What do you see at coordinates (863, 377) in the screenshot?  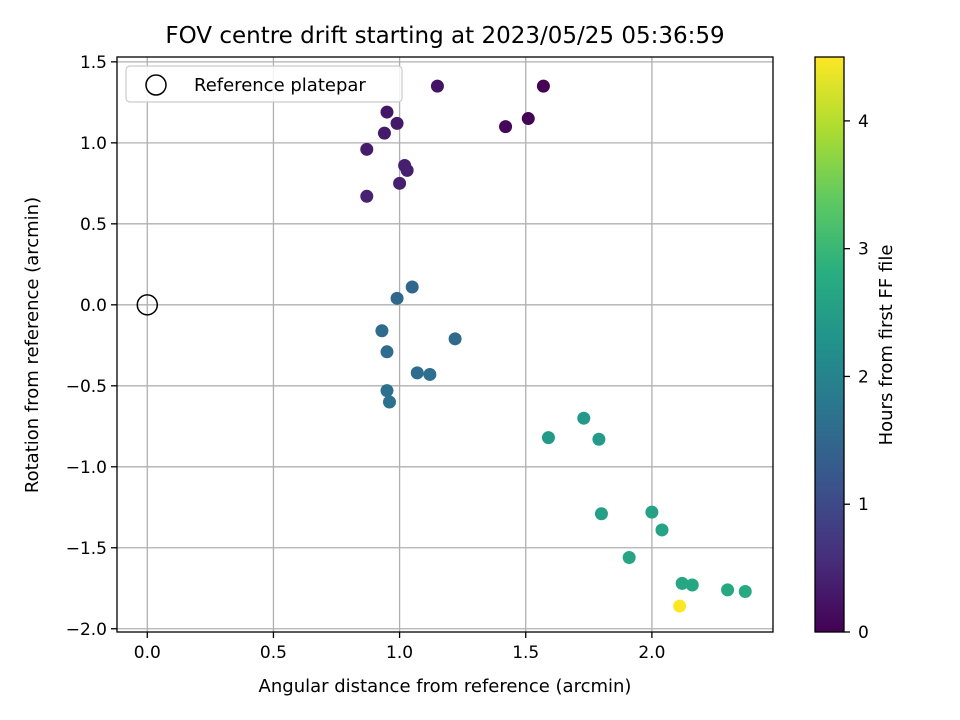 I see `colorbar-tick-label: 2` at bounding box center [863, 377].